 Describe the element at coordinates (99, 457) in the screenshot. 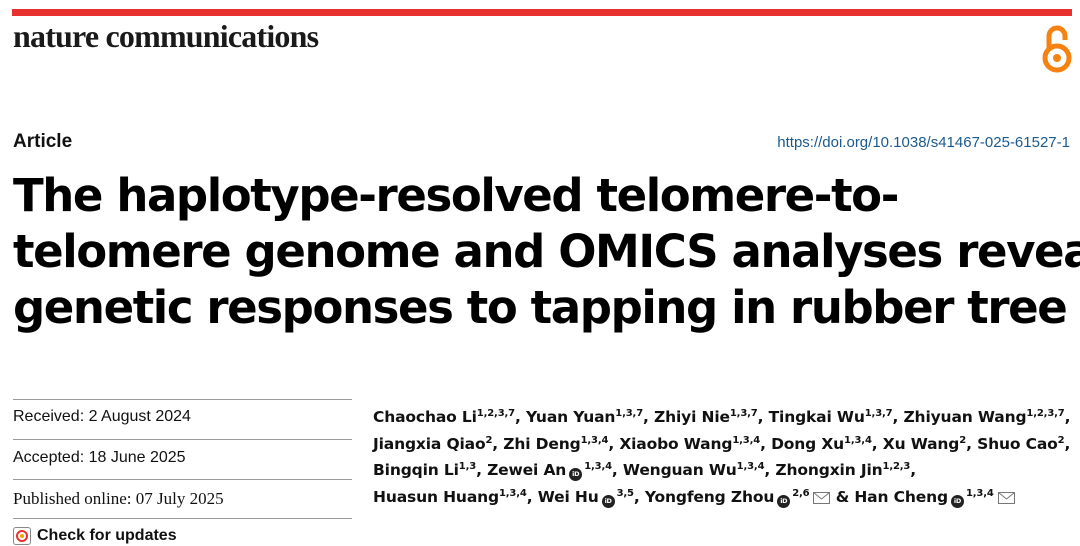

I see `accepted-date: Accepted: 18 June 2025` at that location.